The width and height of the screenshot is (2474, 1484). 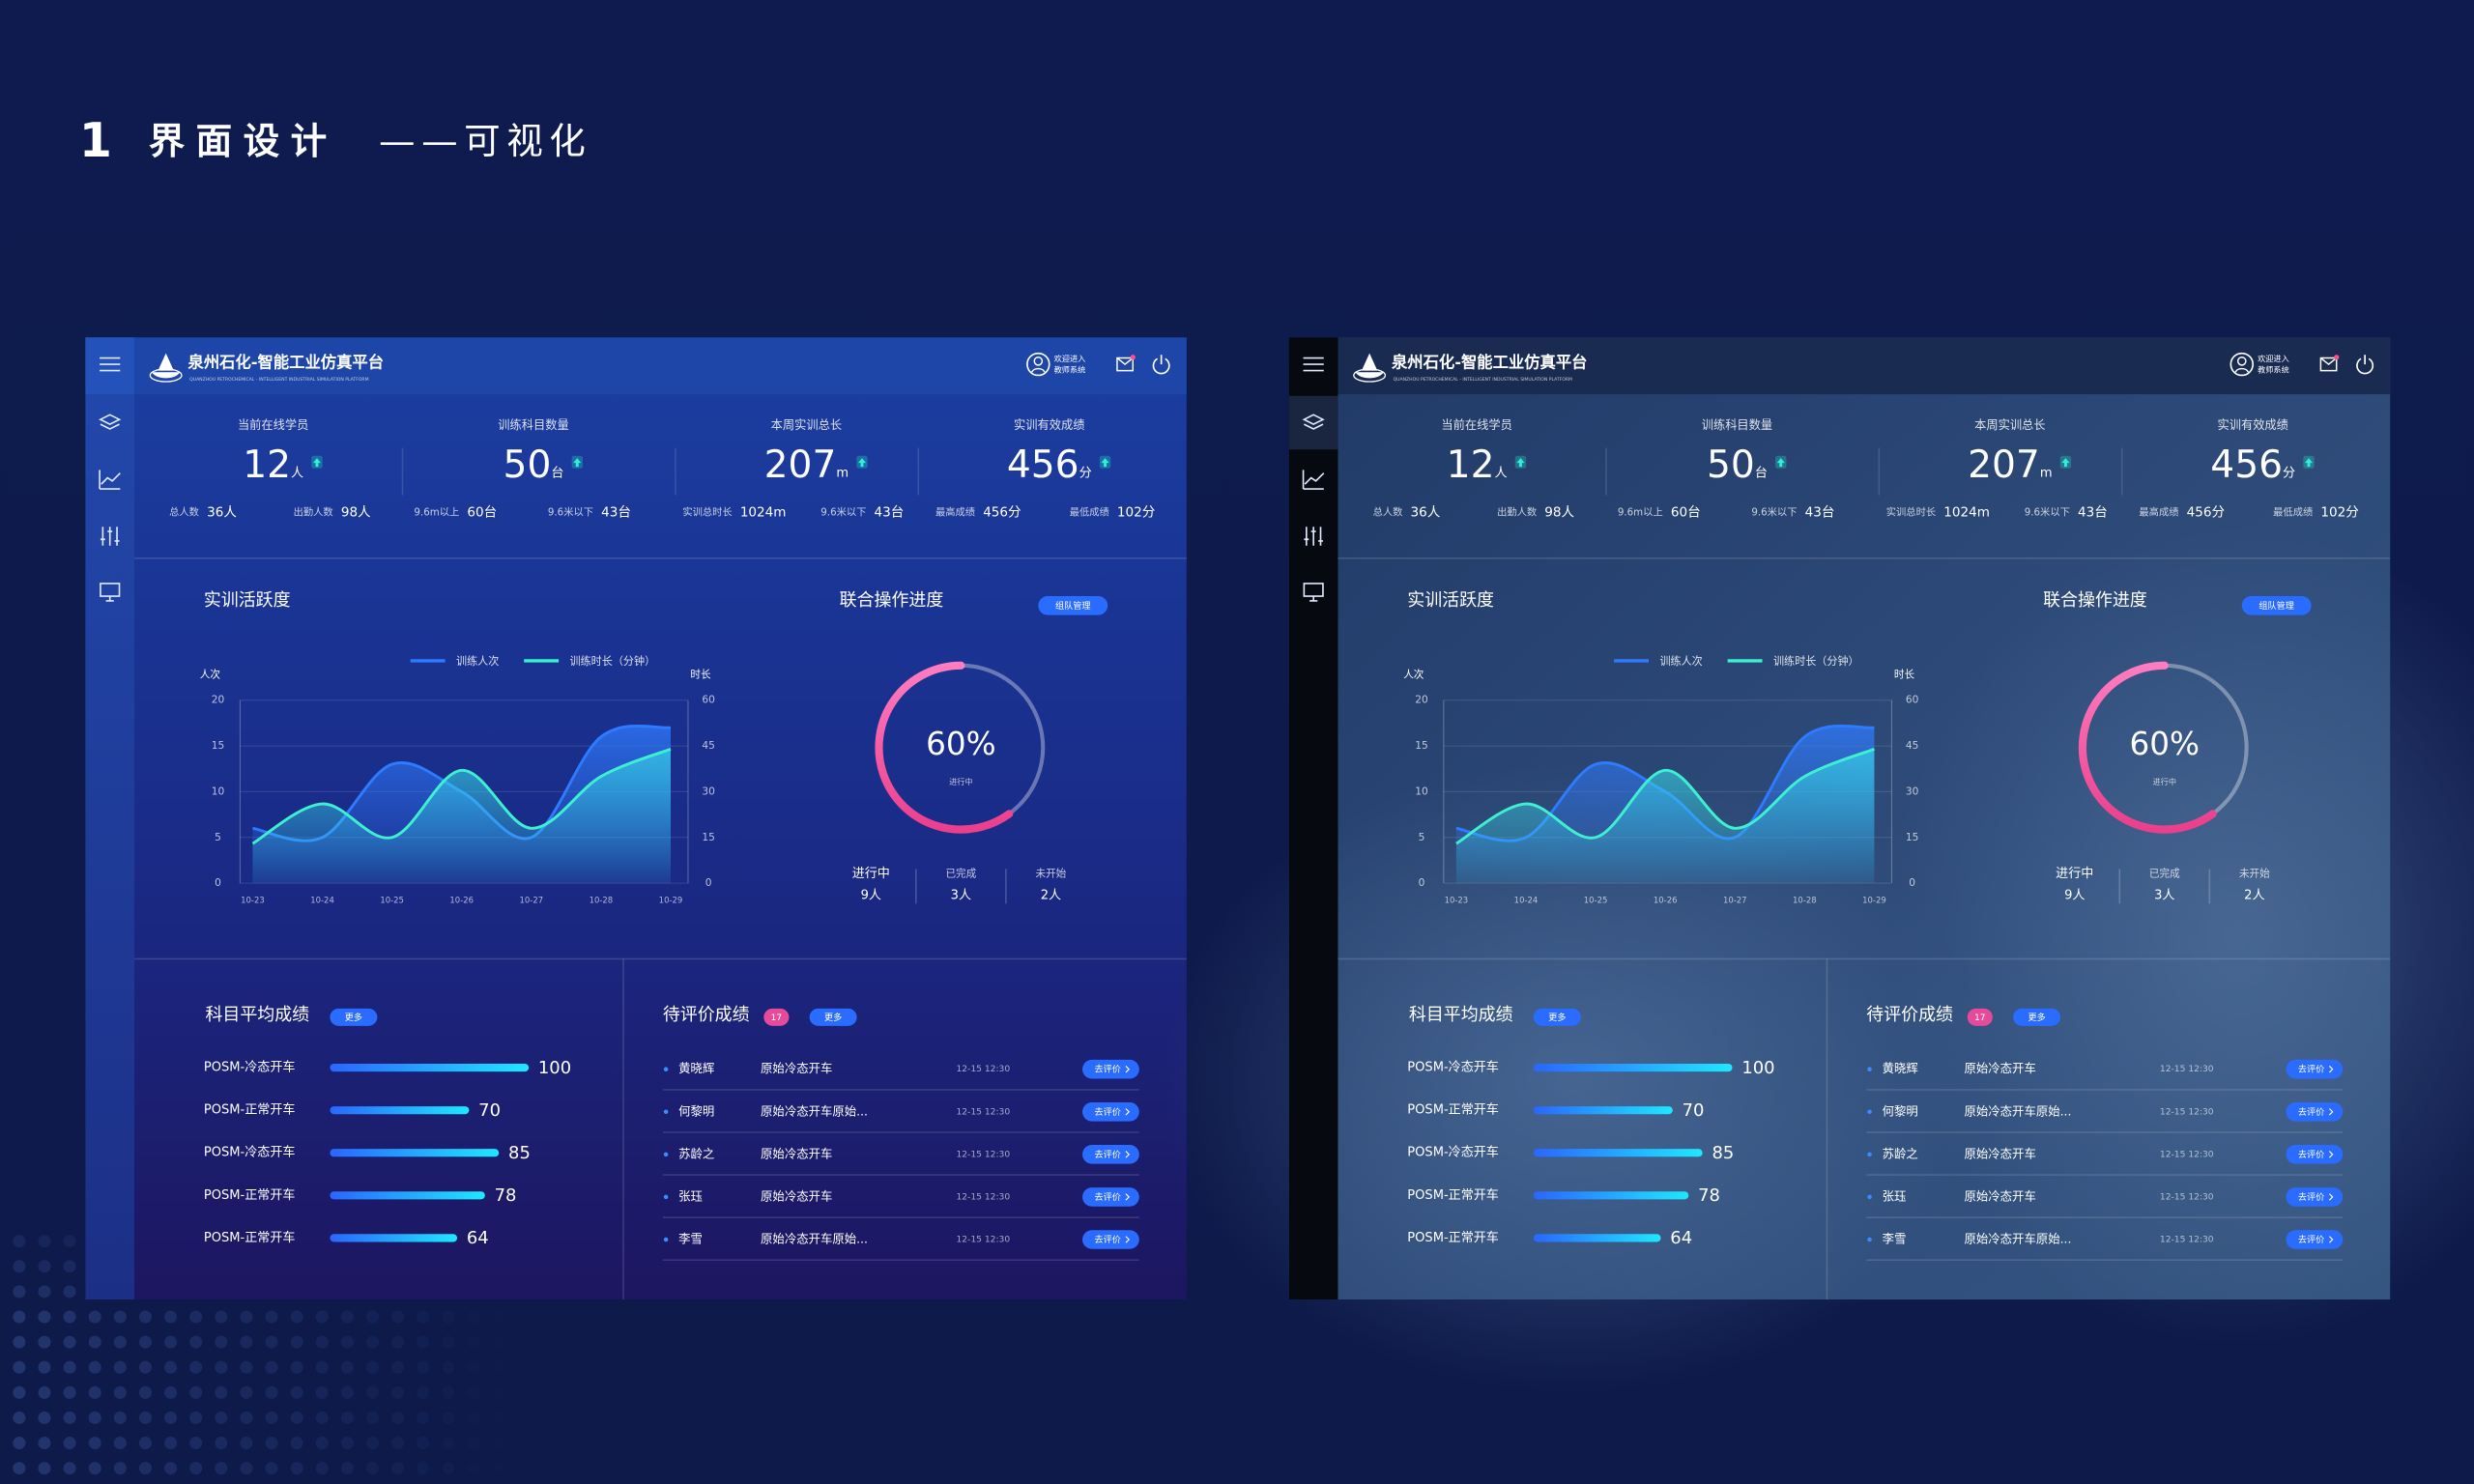 What do you see at coordinates (955, 511) in the screenshot?
I see `stat-detail-label: 最高成绩` at bounding box center [955, 511].